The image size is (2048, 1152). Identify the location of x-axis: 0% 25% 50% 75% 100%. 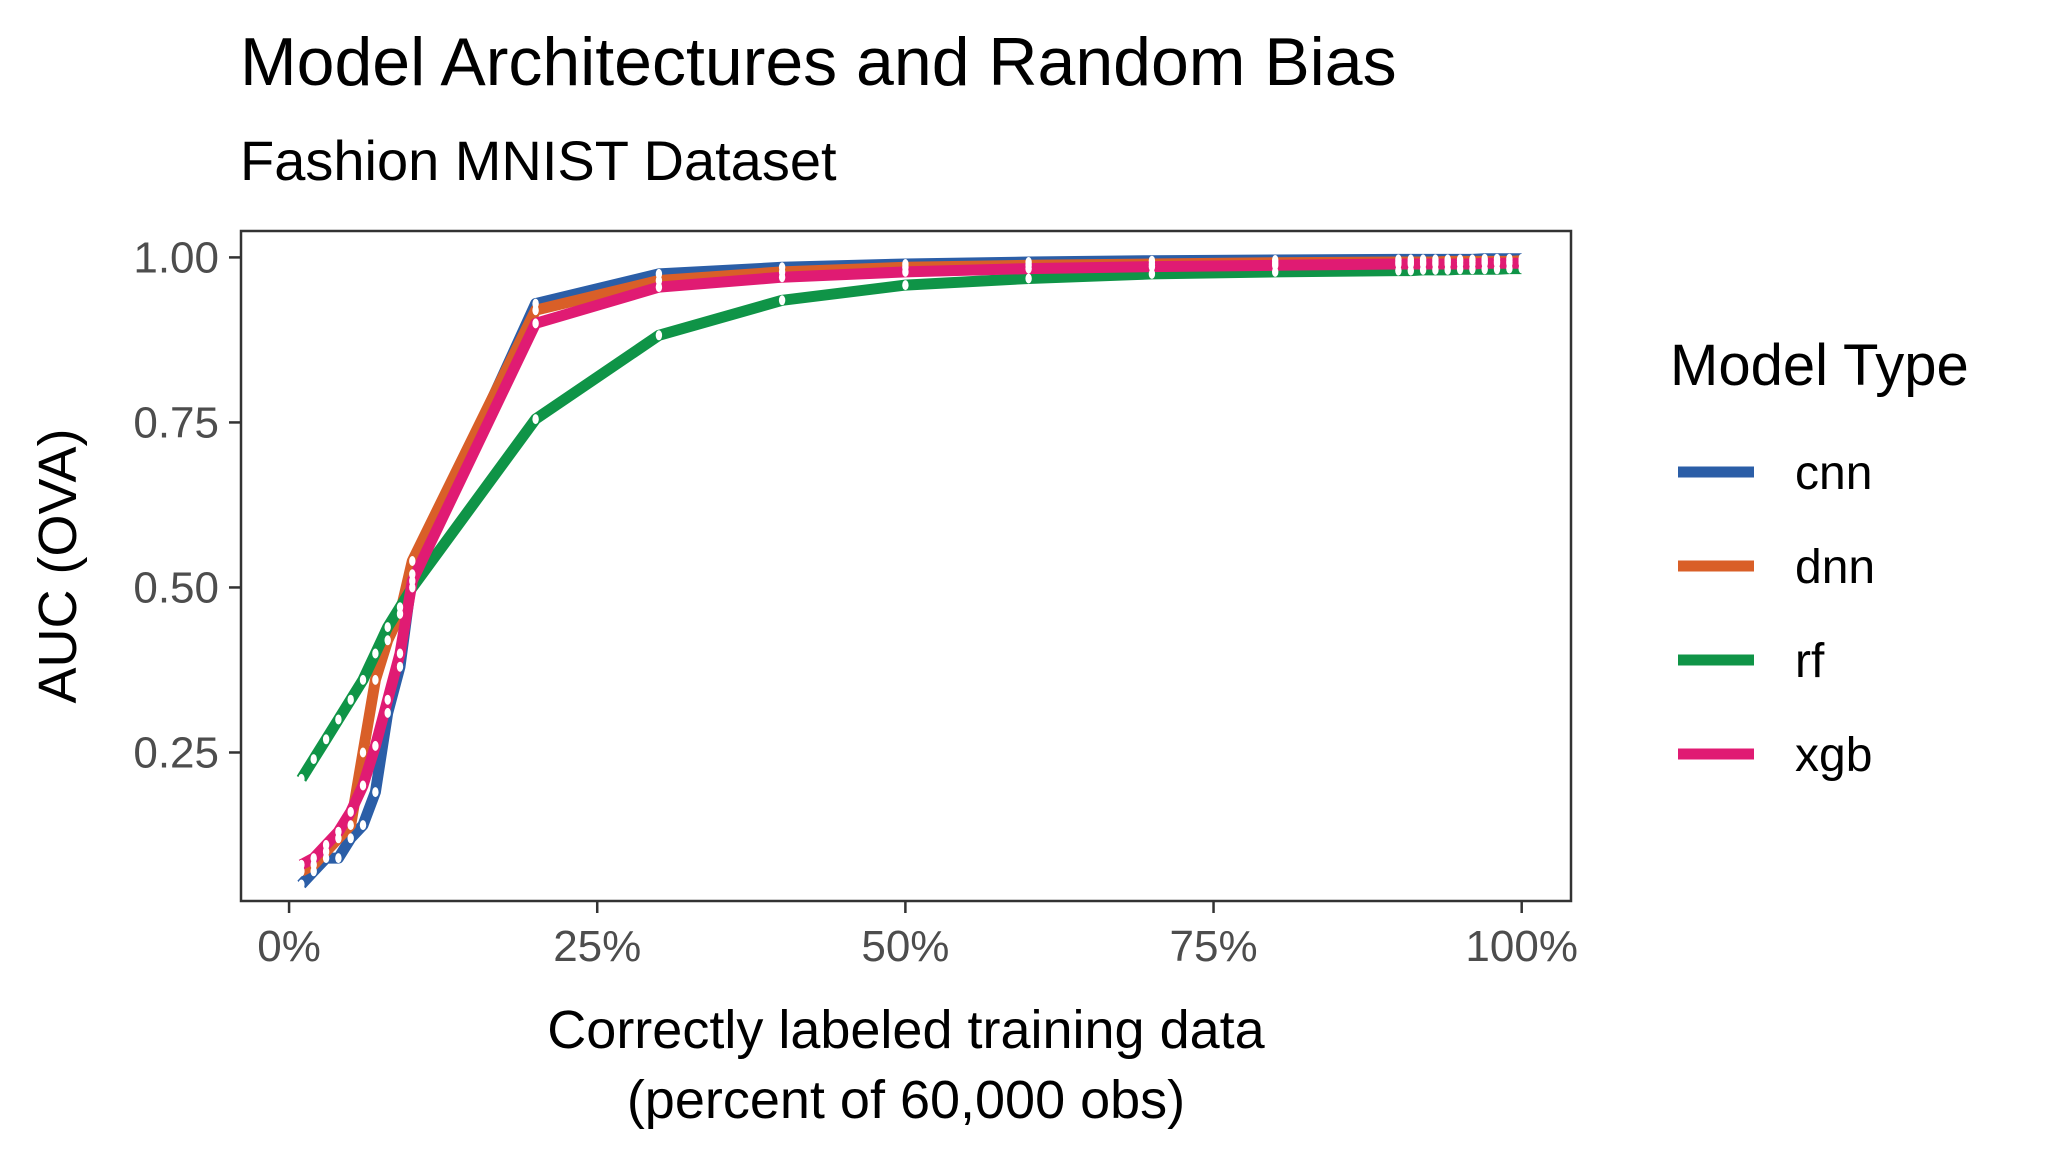
(917, 936).